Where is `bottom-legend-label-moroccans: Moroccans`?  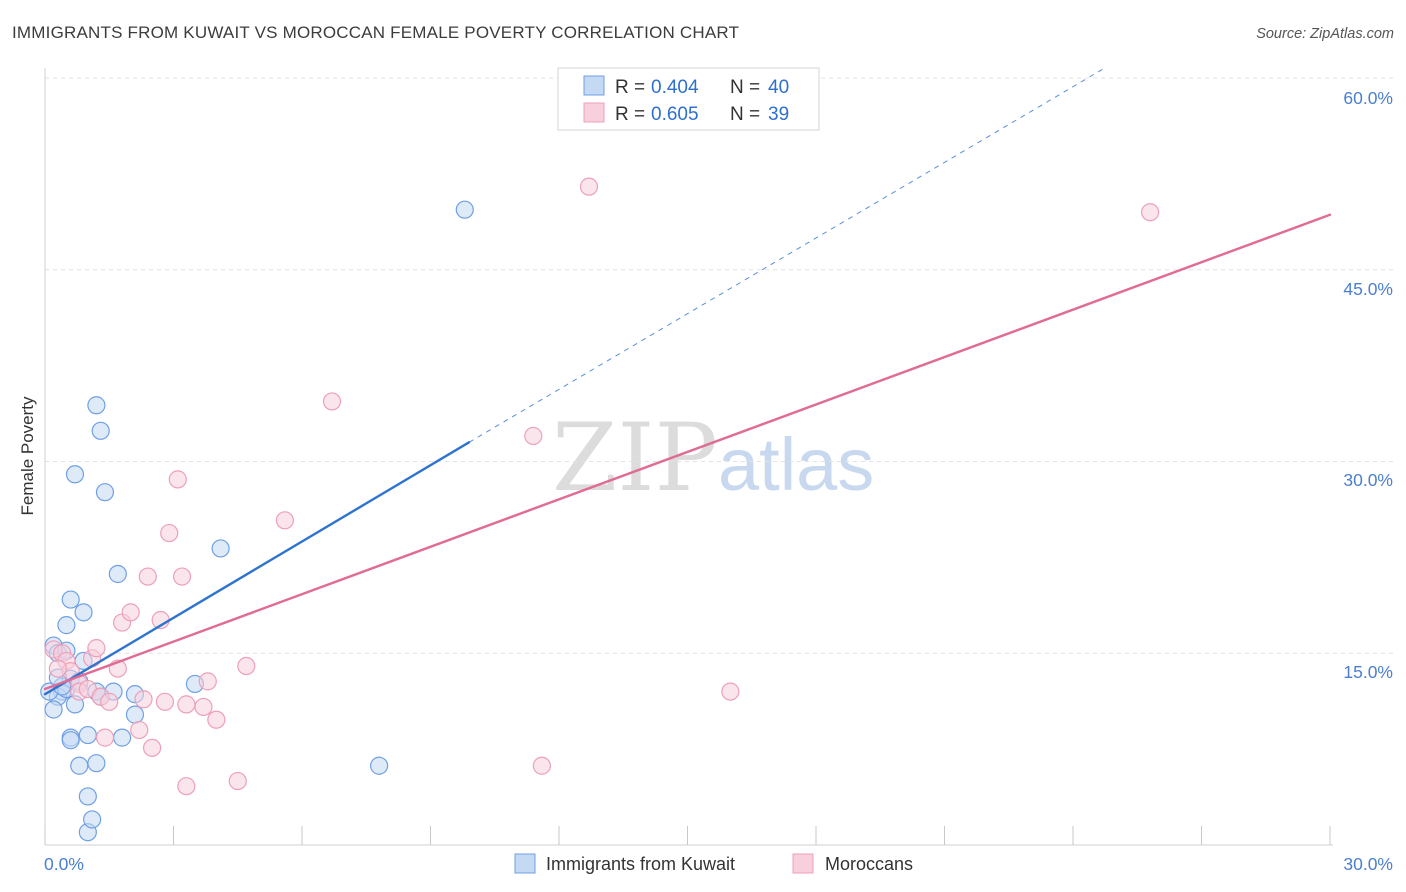
bottom-legend-label-moroccans: Moroccans is located at coordinates (869, 864).